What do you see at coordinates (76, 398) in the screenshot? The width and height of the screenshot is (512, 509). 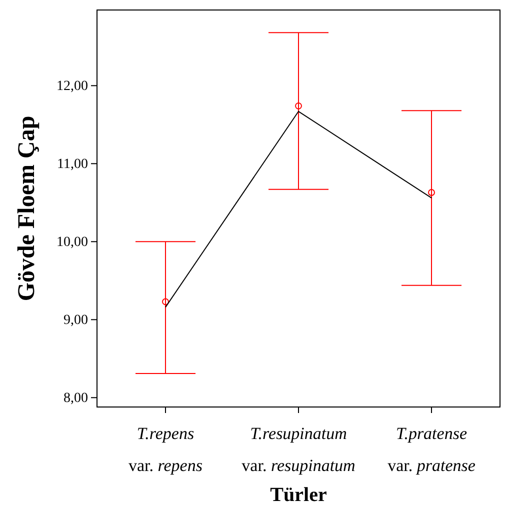 I see `y-tick-label: 8,00` at bounding box center [76, 398].